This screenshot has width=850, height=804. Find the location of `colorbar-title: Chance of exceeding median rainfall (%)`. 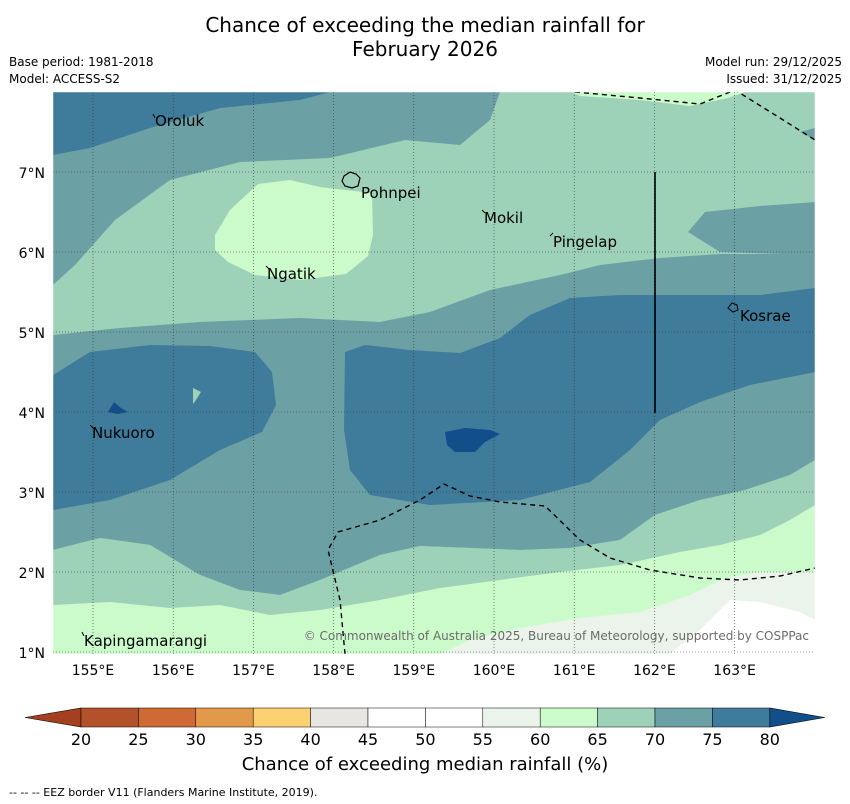

colorbar-title: Chance of exceeding median rainfall (%) is located at coordinates (425, 764).